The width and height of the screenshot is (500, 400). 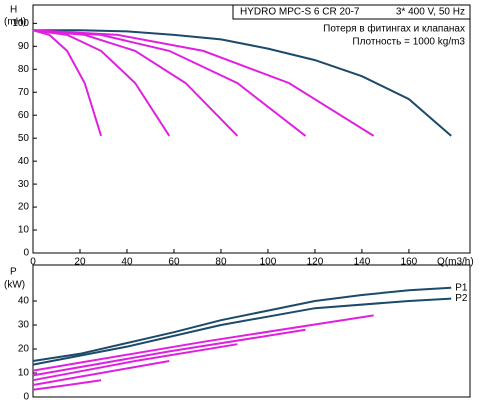 I want to click on x-tick-label: 40, so click(x=127, y=262).